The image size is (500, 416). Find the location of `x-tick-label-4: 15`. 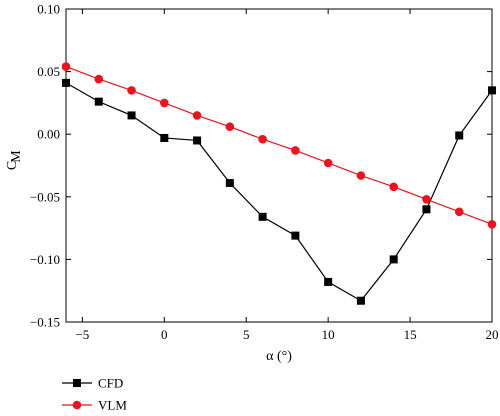

x-tick-label-4: 15 is located at coordinates (410, 334).